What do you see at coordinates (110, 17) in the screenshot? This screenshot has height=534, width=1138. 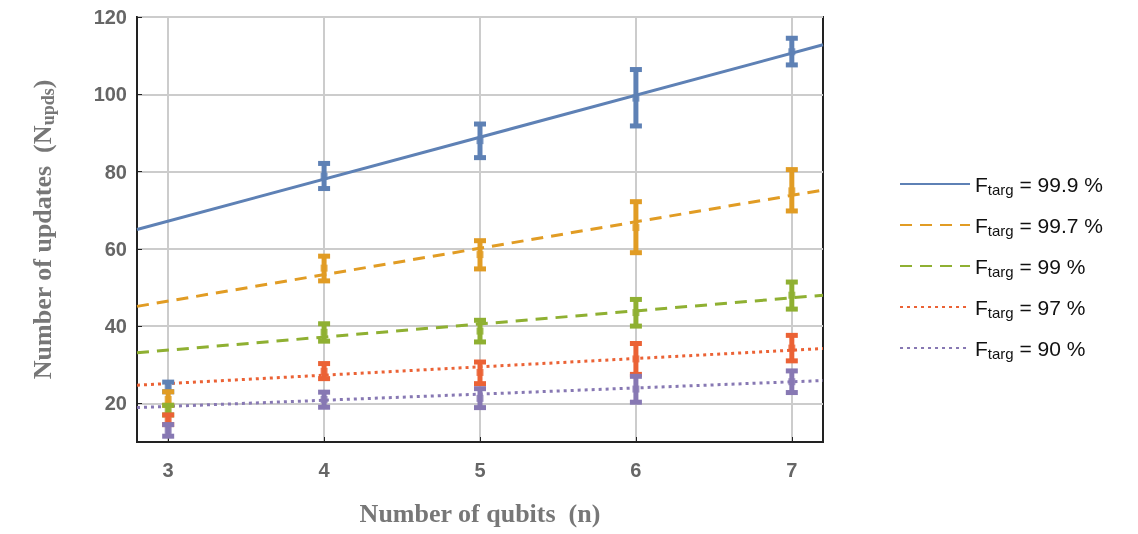 I see `y-tick-label: 120` at bounding box center [110, 17].